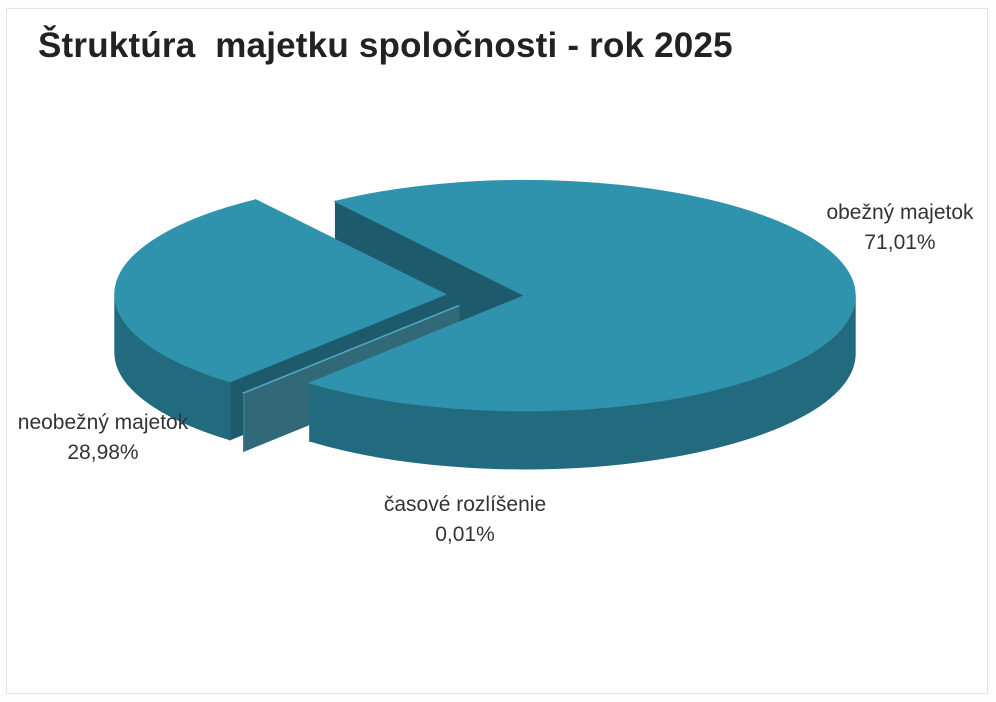  What do you see at coordinates (465, 534) in the screenshot?
I see `value-label: 0,01%` at bounding box center [465, 534].